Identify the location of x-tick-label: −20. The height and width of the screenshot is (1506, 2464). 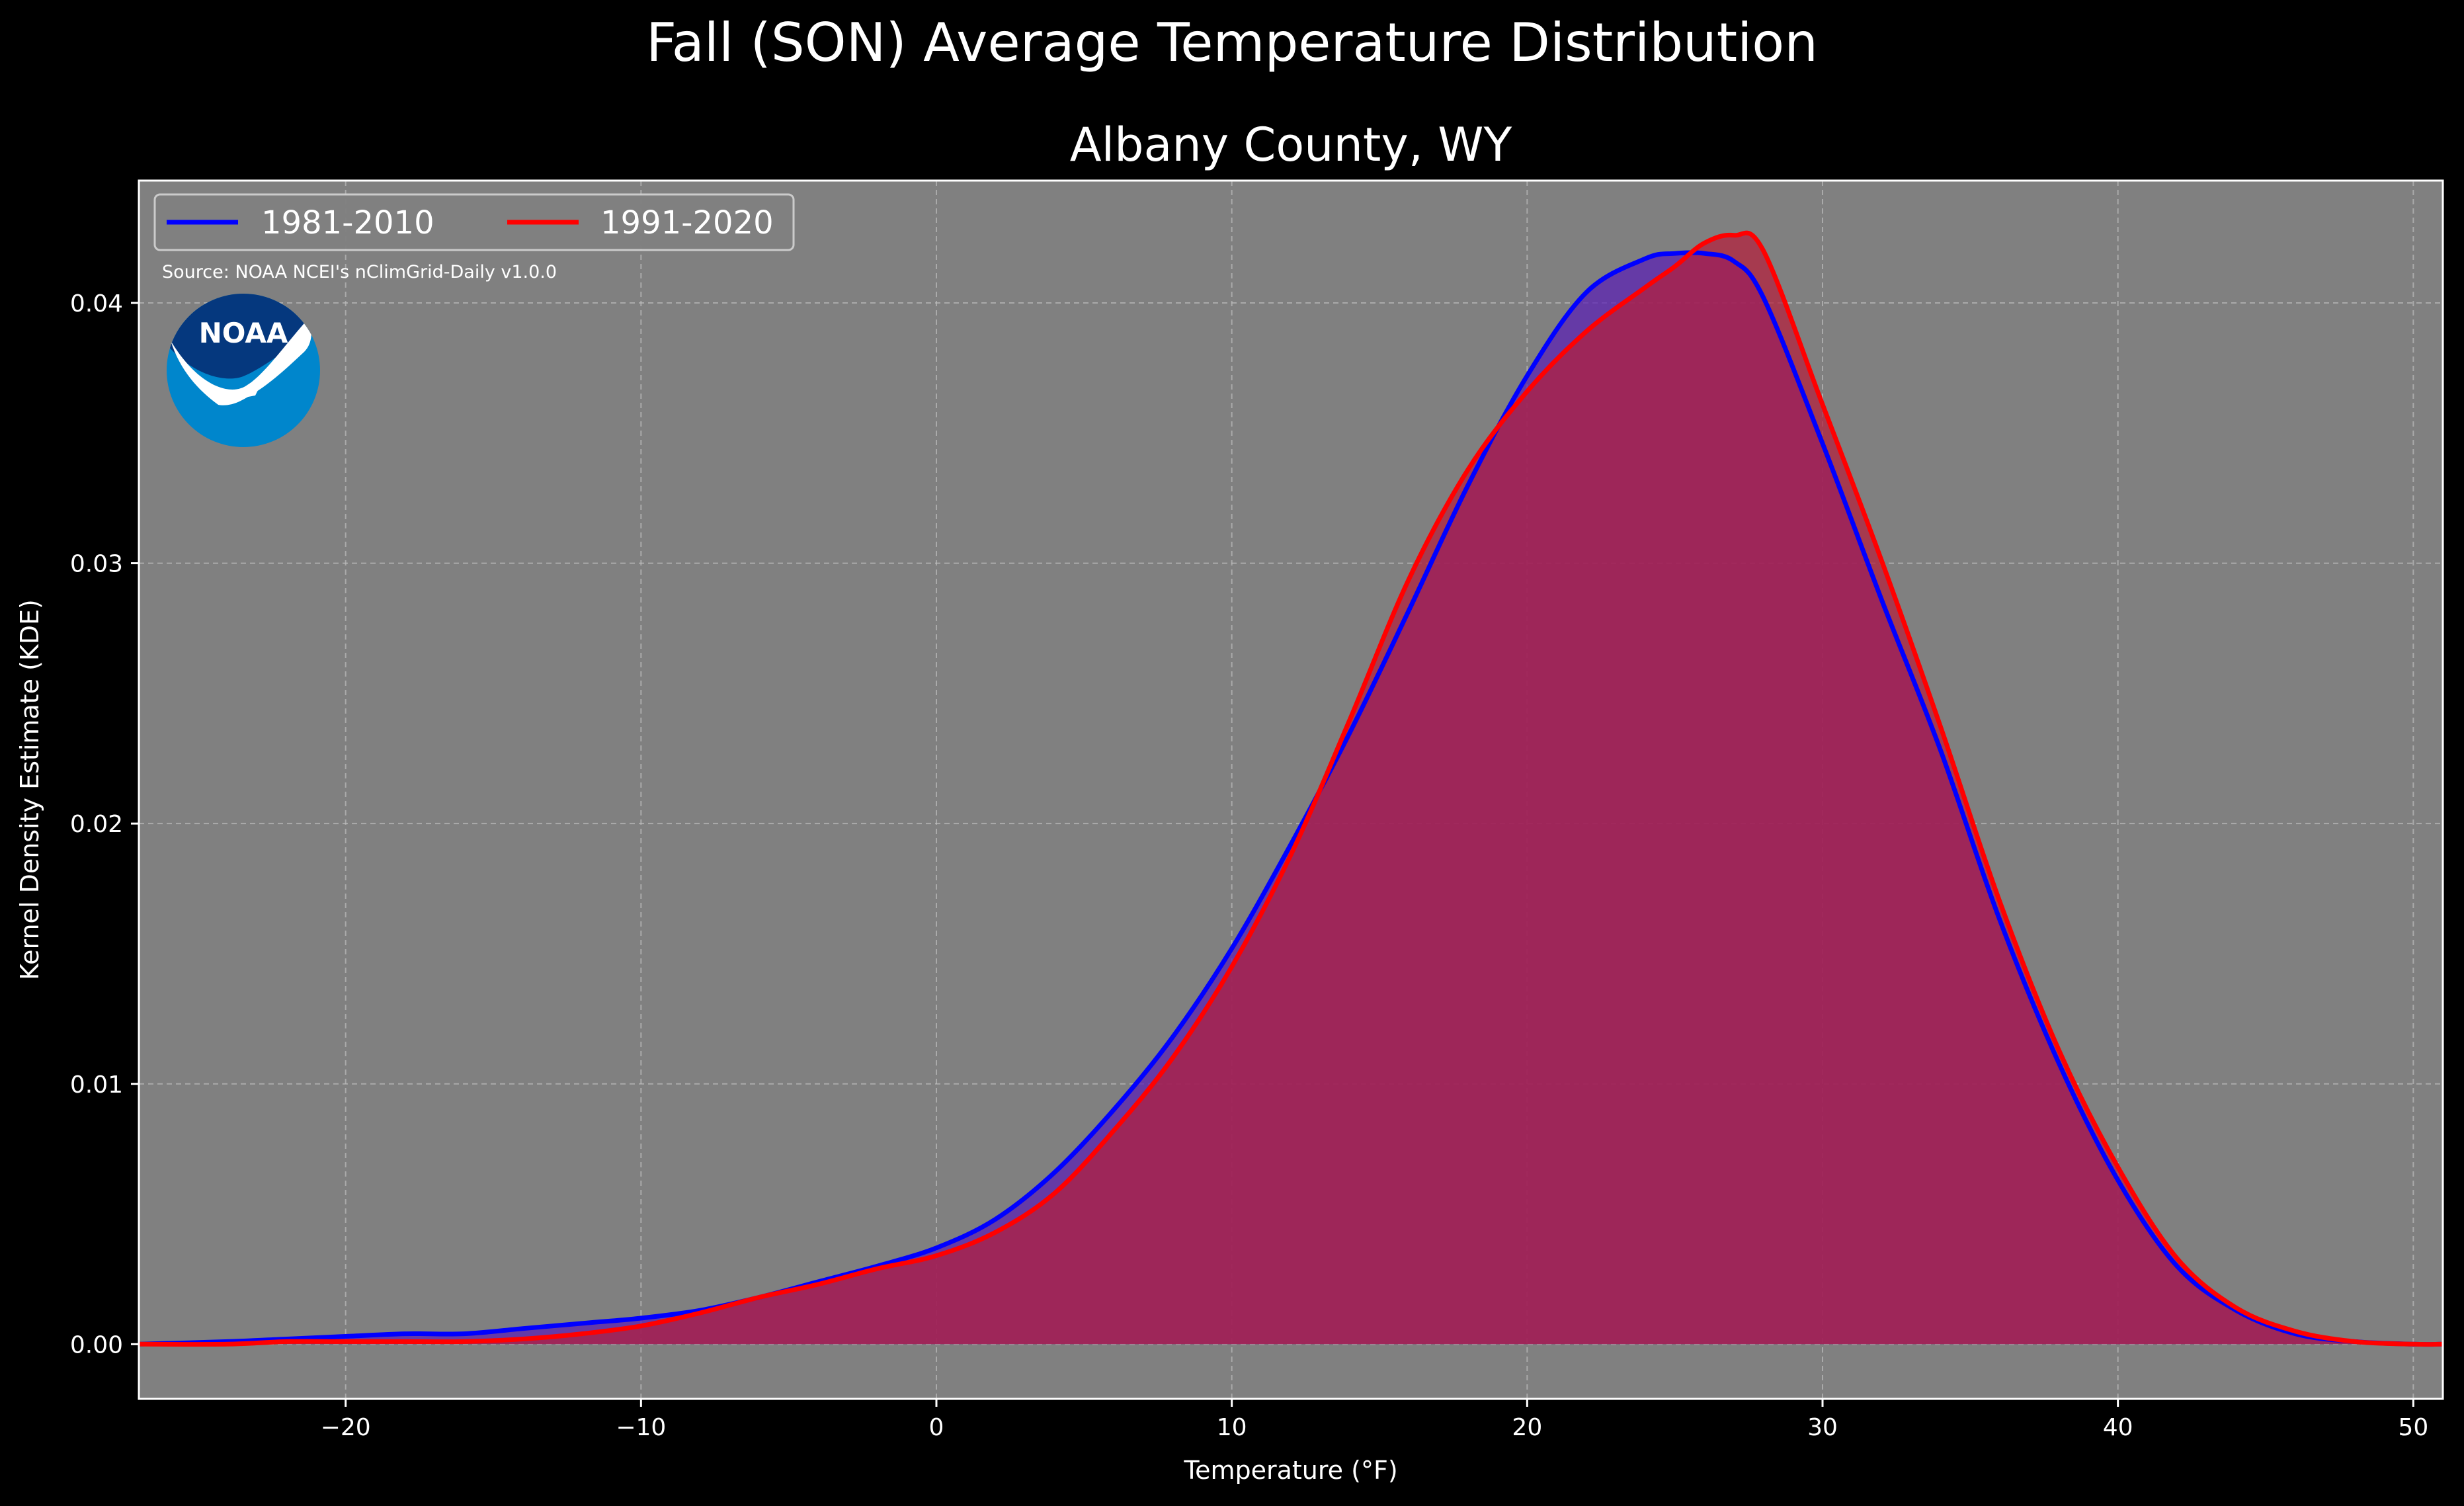
(346, 1427).